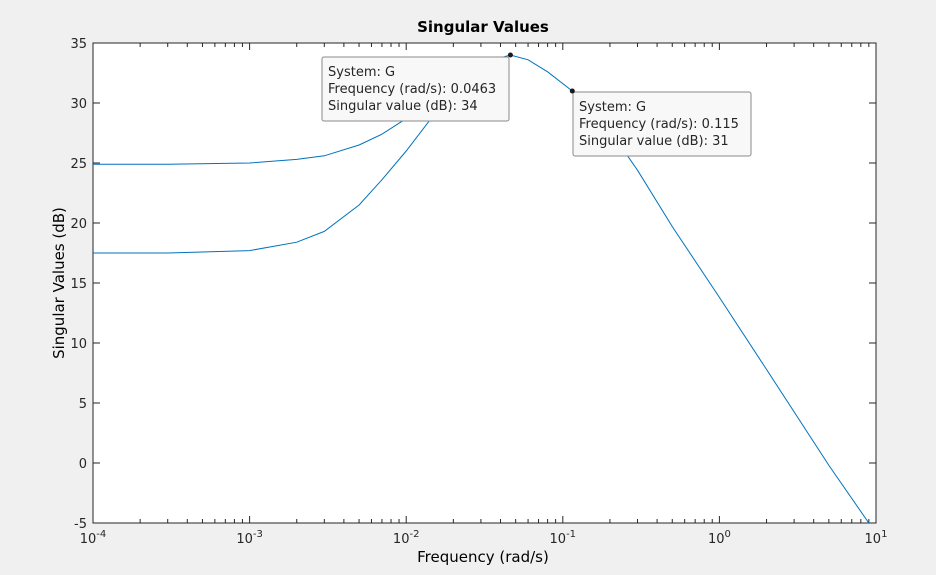 The width and height of the screenshot is (936, 575). I want to click on datatip-line: Frequency (rad/s): 0.115, so click(659, 124).